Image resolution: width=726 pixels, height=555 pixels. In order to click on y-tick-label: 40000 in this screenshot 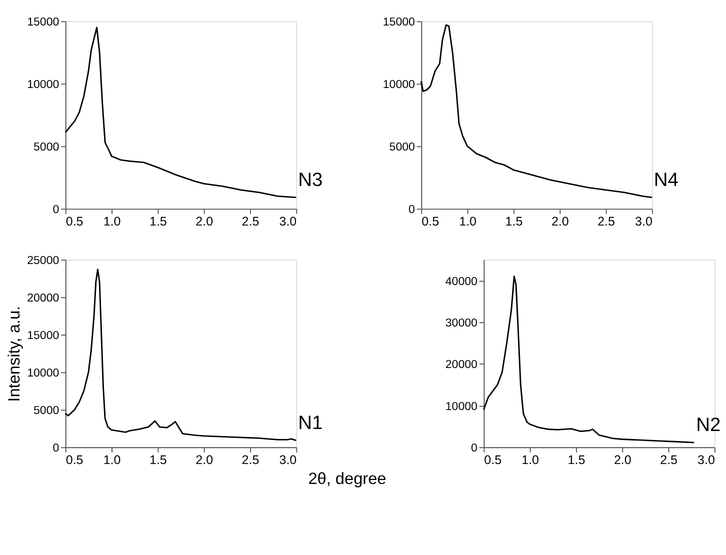, I will do `click(461, 282)`.